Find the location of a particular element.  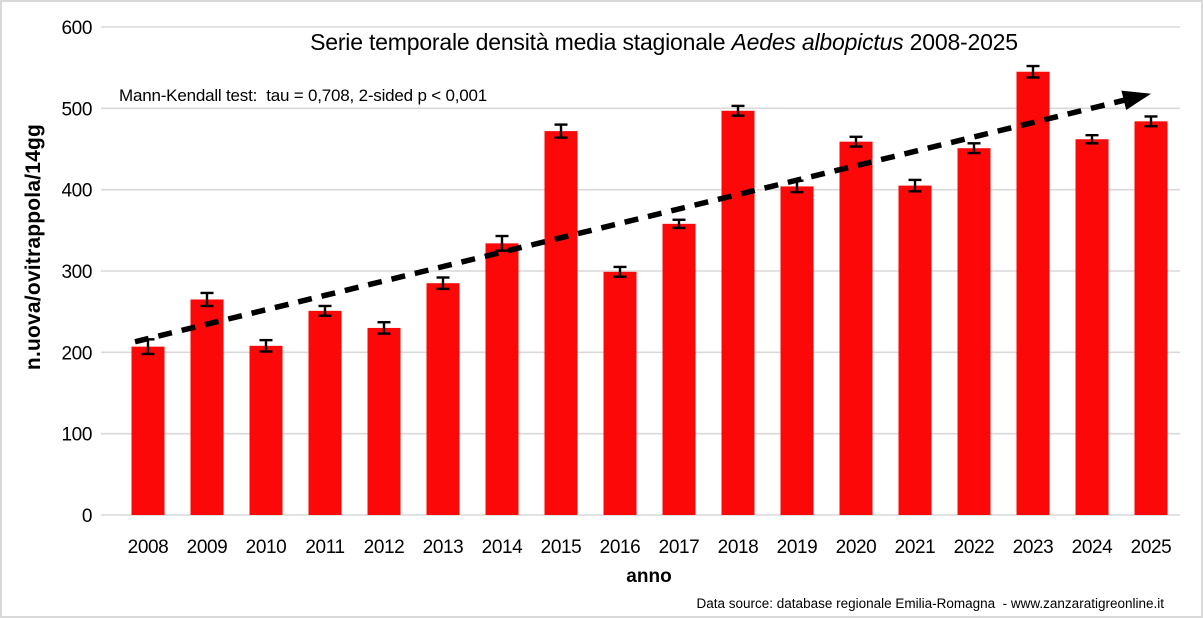

chart-title-prefix: Serie temporale densità media stagionale is located at coordinates (521, 42).